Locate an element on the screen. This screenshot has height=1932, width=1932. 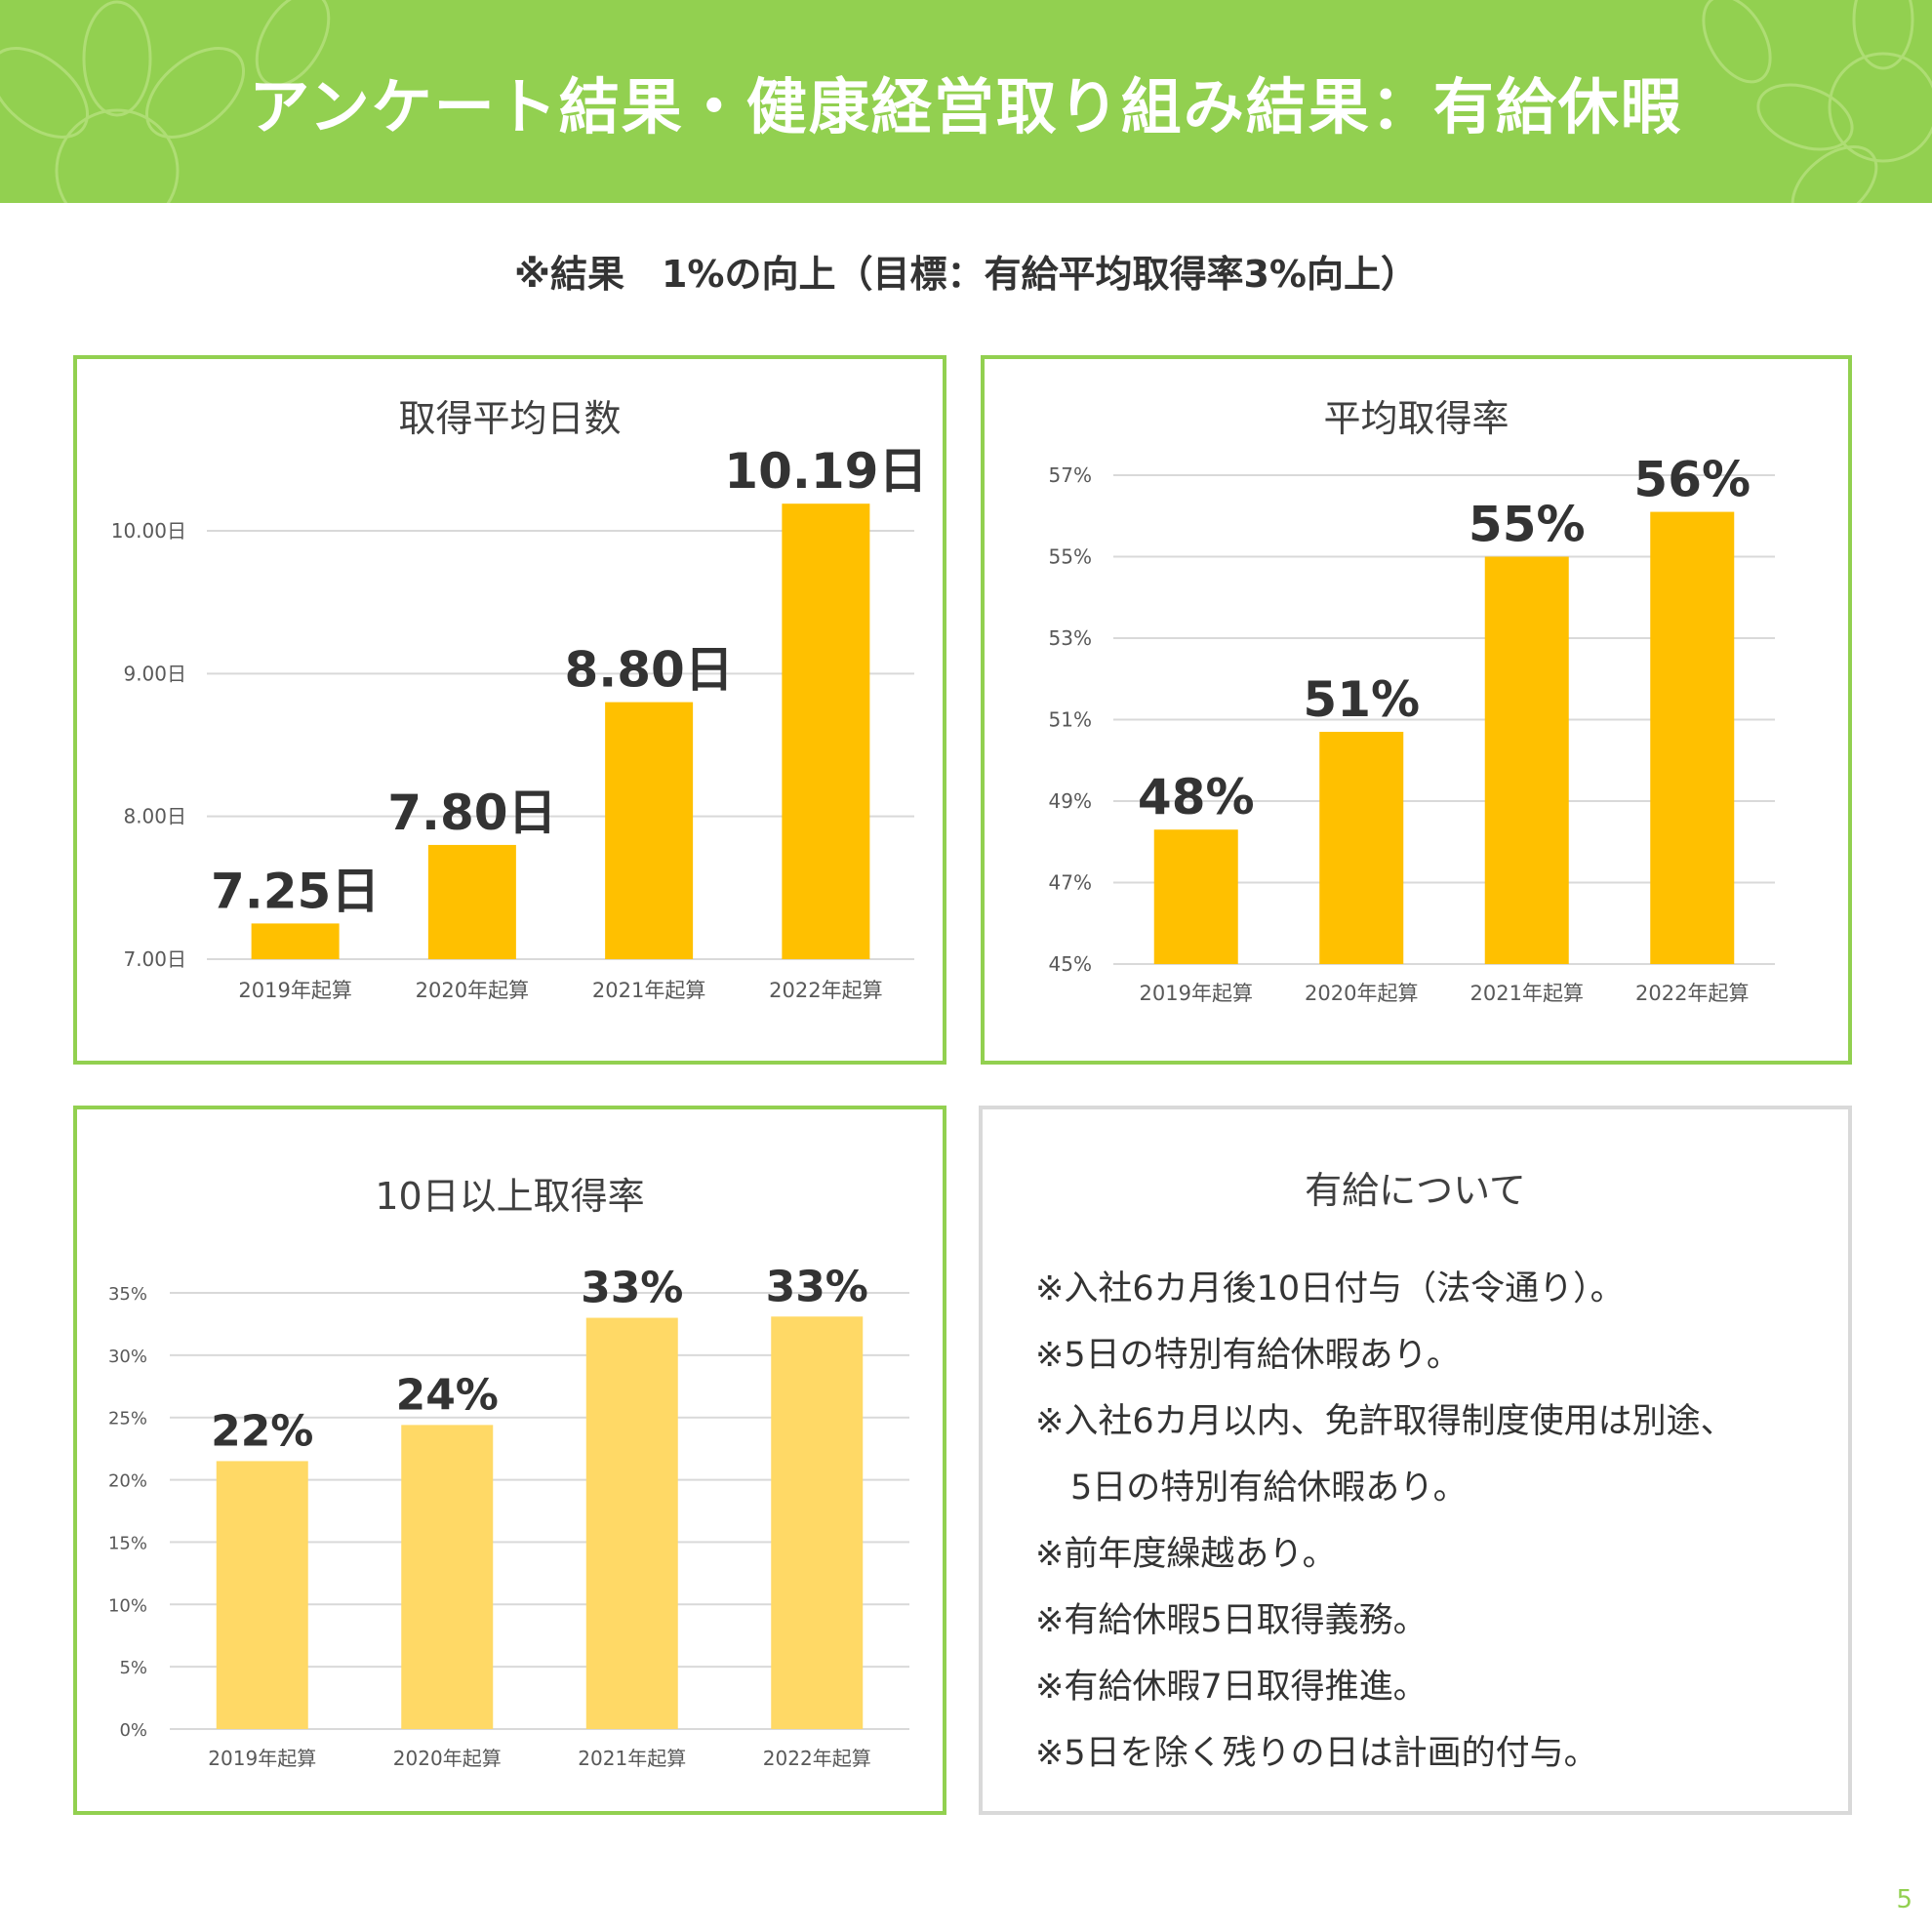
page-number: 5 is located at coordinates (1904, 1899).